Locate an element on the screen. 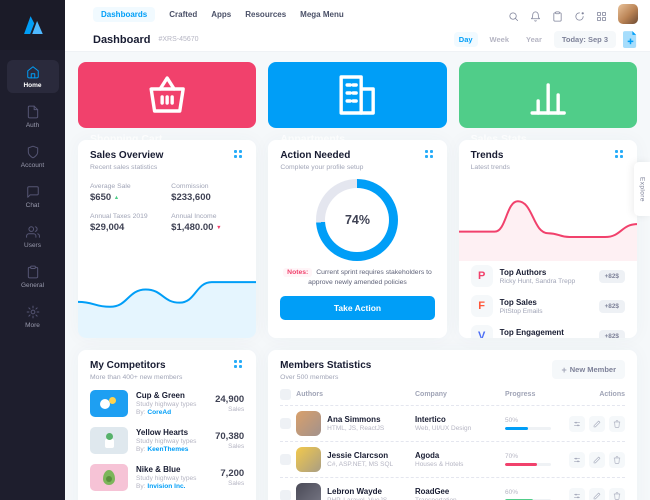 Image resolution: width=650 pixels, height=500 pixels. nav-crafted: Crafted is located at coordinates (183, 14).